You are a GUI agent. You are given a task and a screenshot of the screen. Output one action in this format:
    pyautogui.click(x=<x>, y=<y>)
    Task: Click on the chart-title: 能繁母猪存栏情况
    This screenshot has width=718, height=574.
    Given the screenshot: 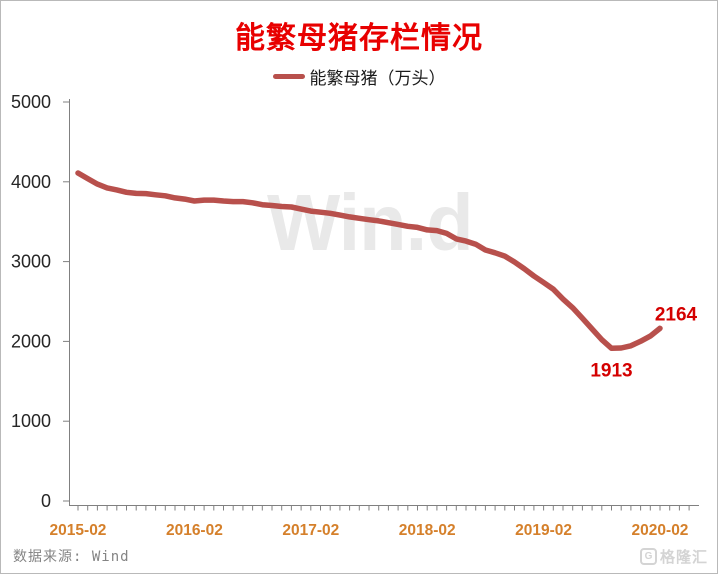 What is the action you would take?
    pyautogui.click(x=359, y=38)
    